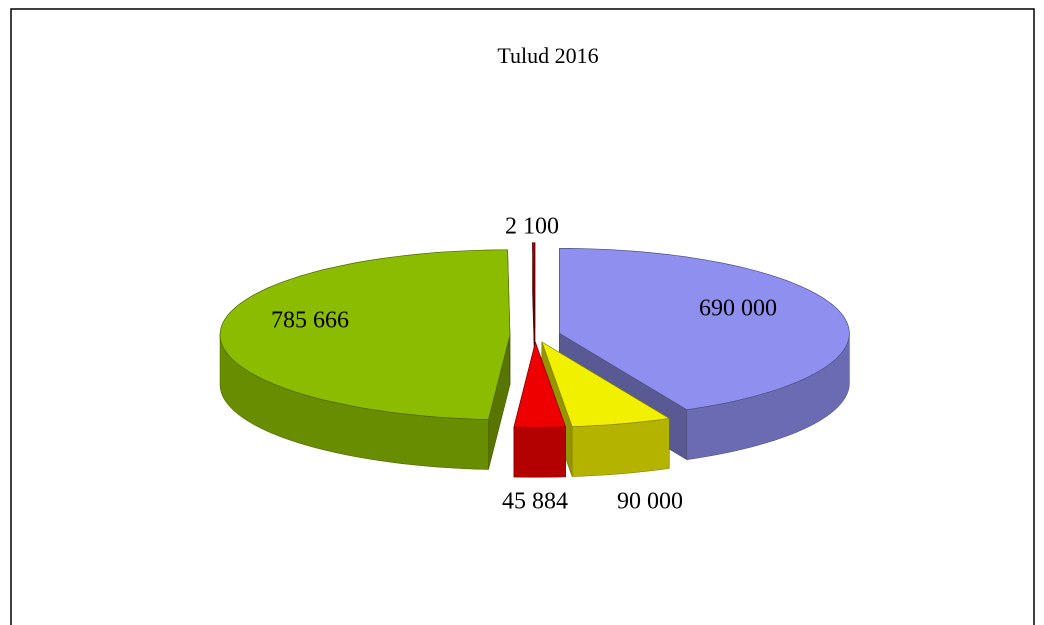 Image resolution: width=1044 pixels, height=625 pixels. I want to click on data-label: 690 000, so click(738, 309).